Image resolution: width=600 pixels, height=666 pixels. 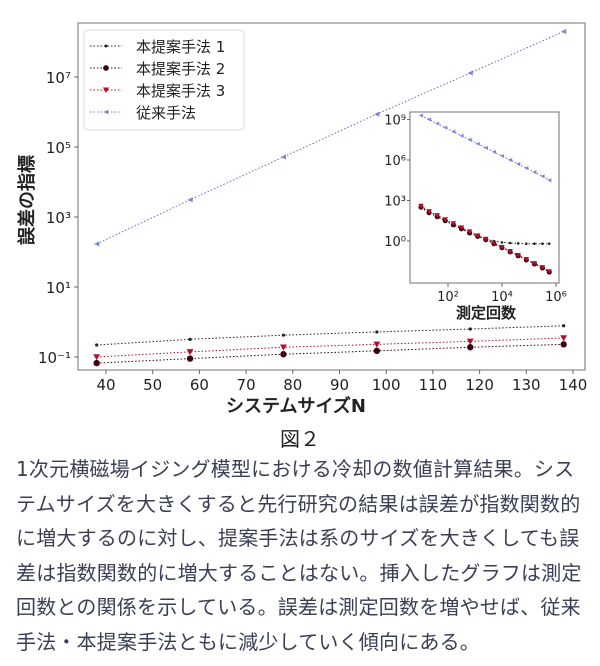 What do you see at coordinates (300, 439) in the screenshot?
I see `figure-label: 図２` at bounding box center [300, 439].